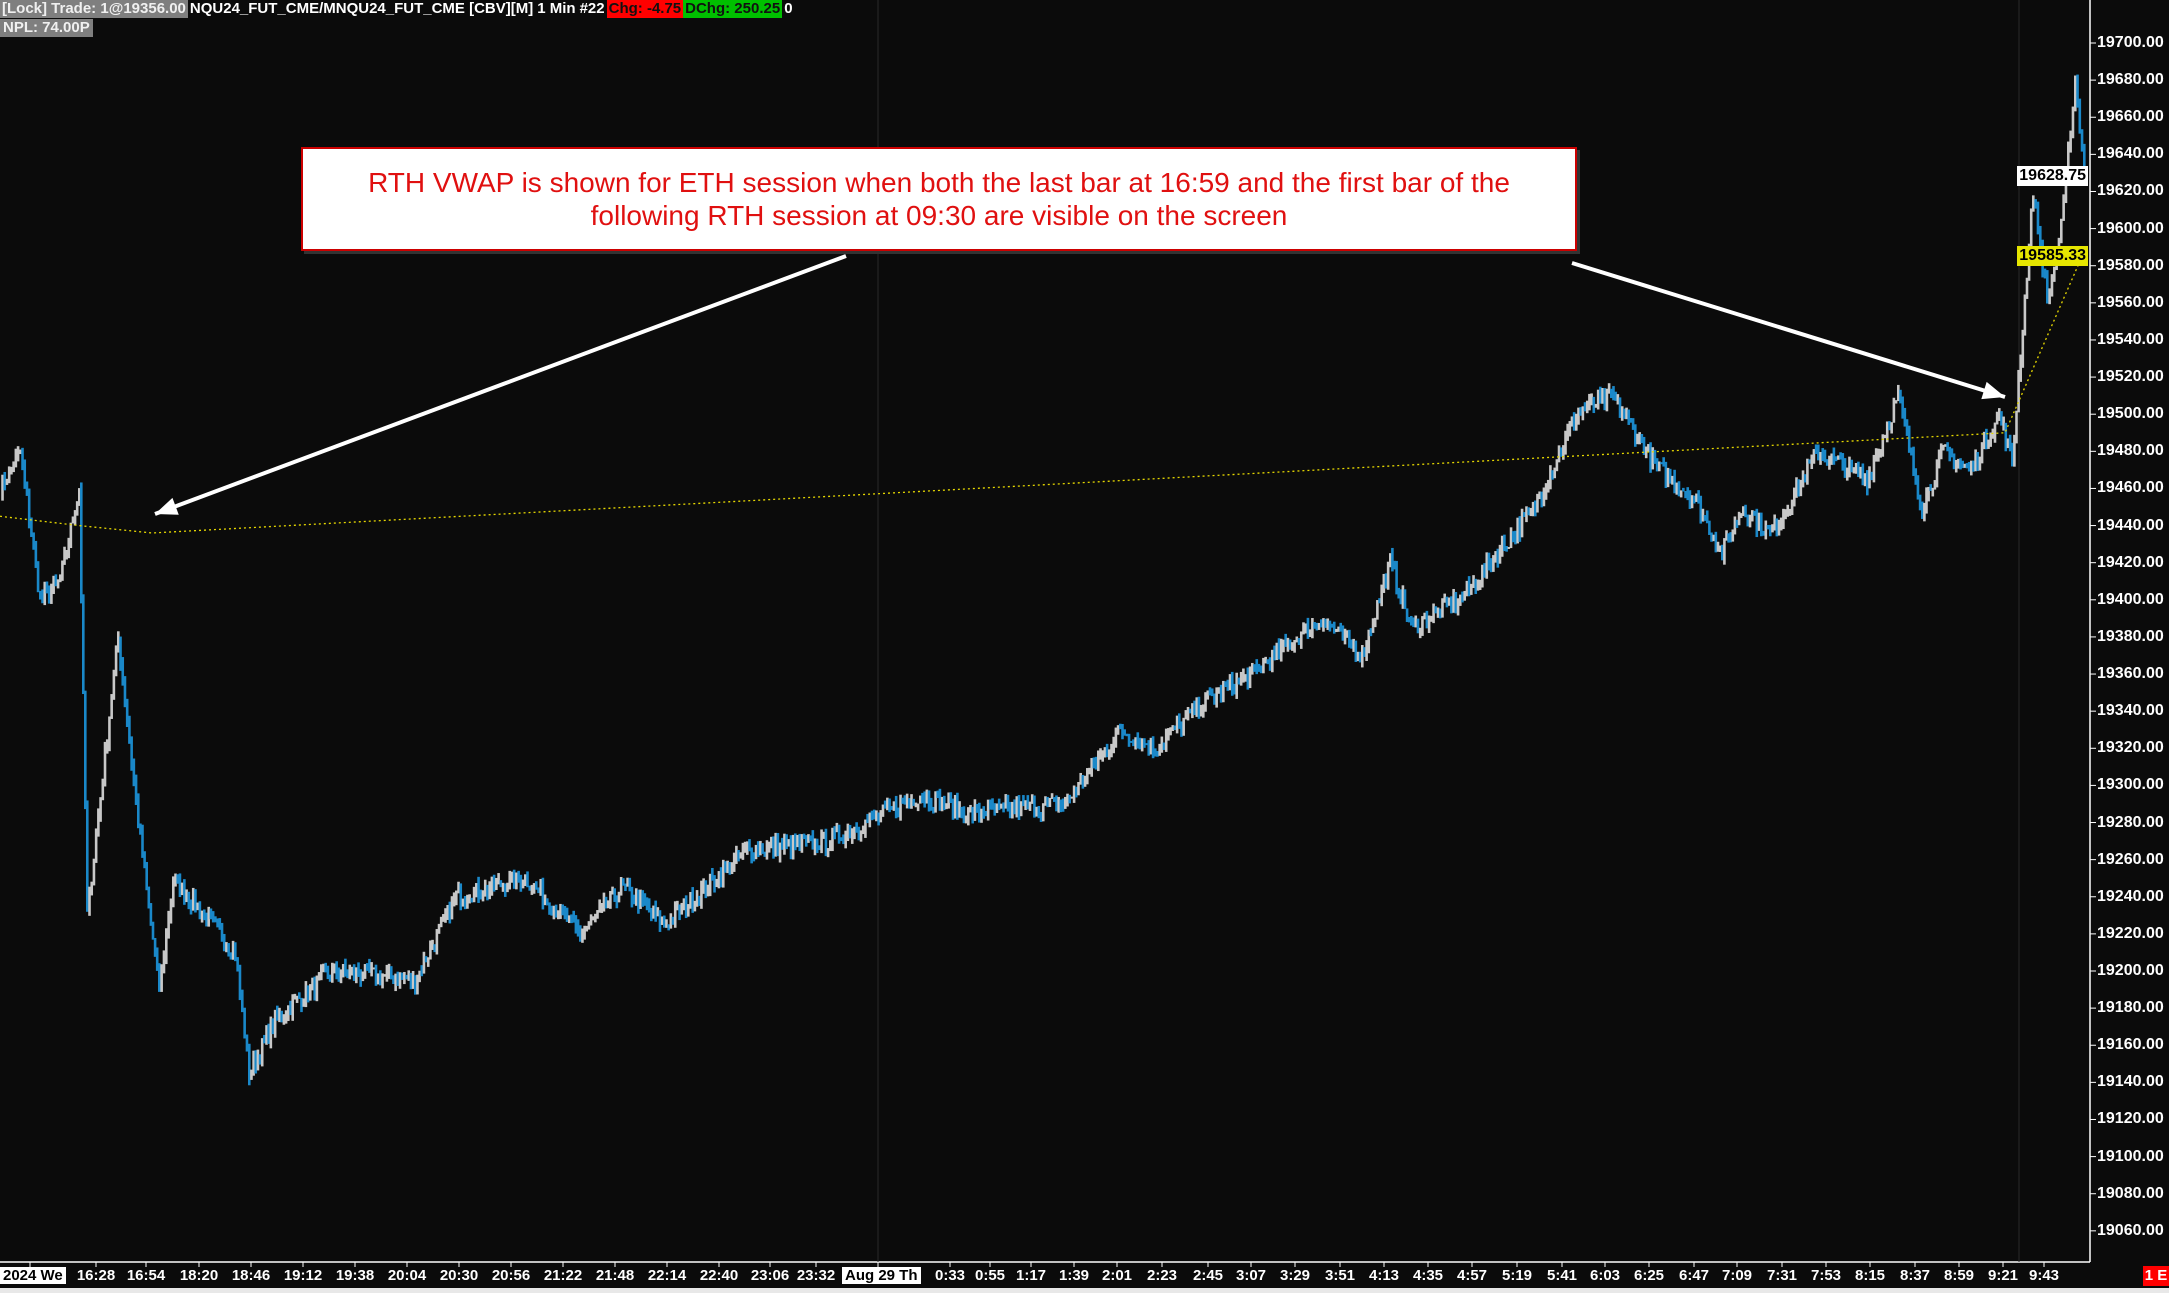 The width and height of the screenshot is (2169, 1293). Describe the element at coordinates (2044, 1275) in the screenshot. I see `time-tick-label: 9:43` at that location.